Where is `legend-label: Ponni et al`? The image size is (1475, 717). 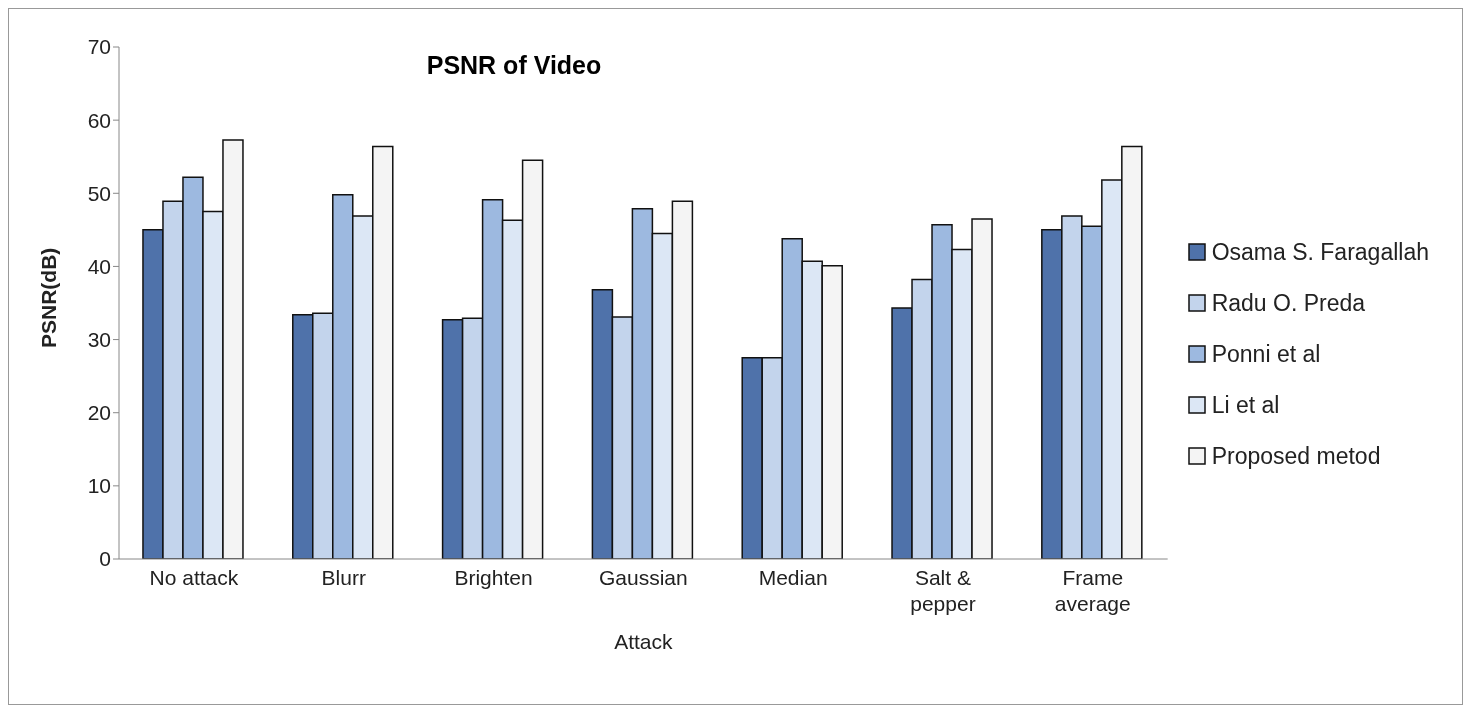
legend-label: Ponni et al is located at coordinates (1266, 354).